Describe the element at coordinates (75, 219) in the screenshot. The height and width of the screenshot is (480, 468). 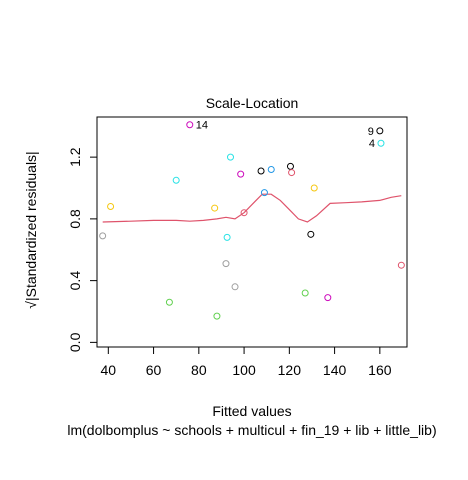
I see `y-tick-label: 0.8` at that location.